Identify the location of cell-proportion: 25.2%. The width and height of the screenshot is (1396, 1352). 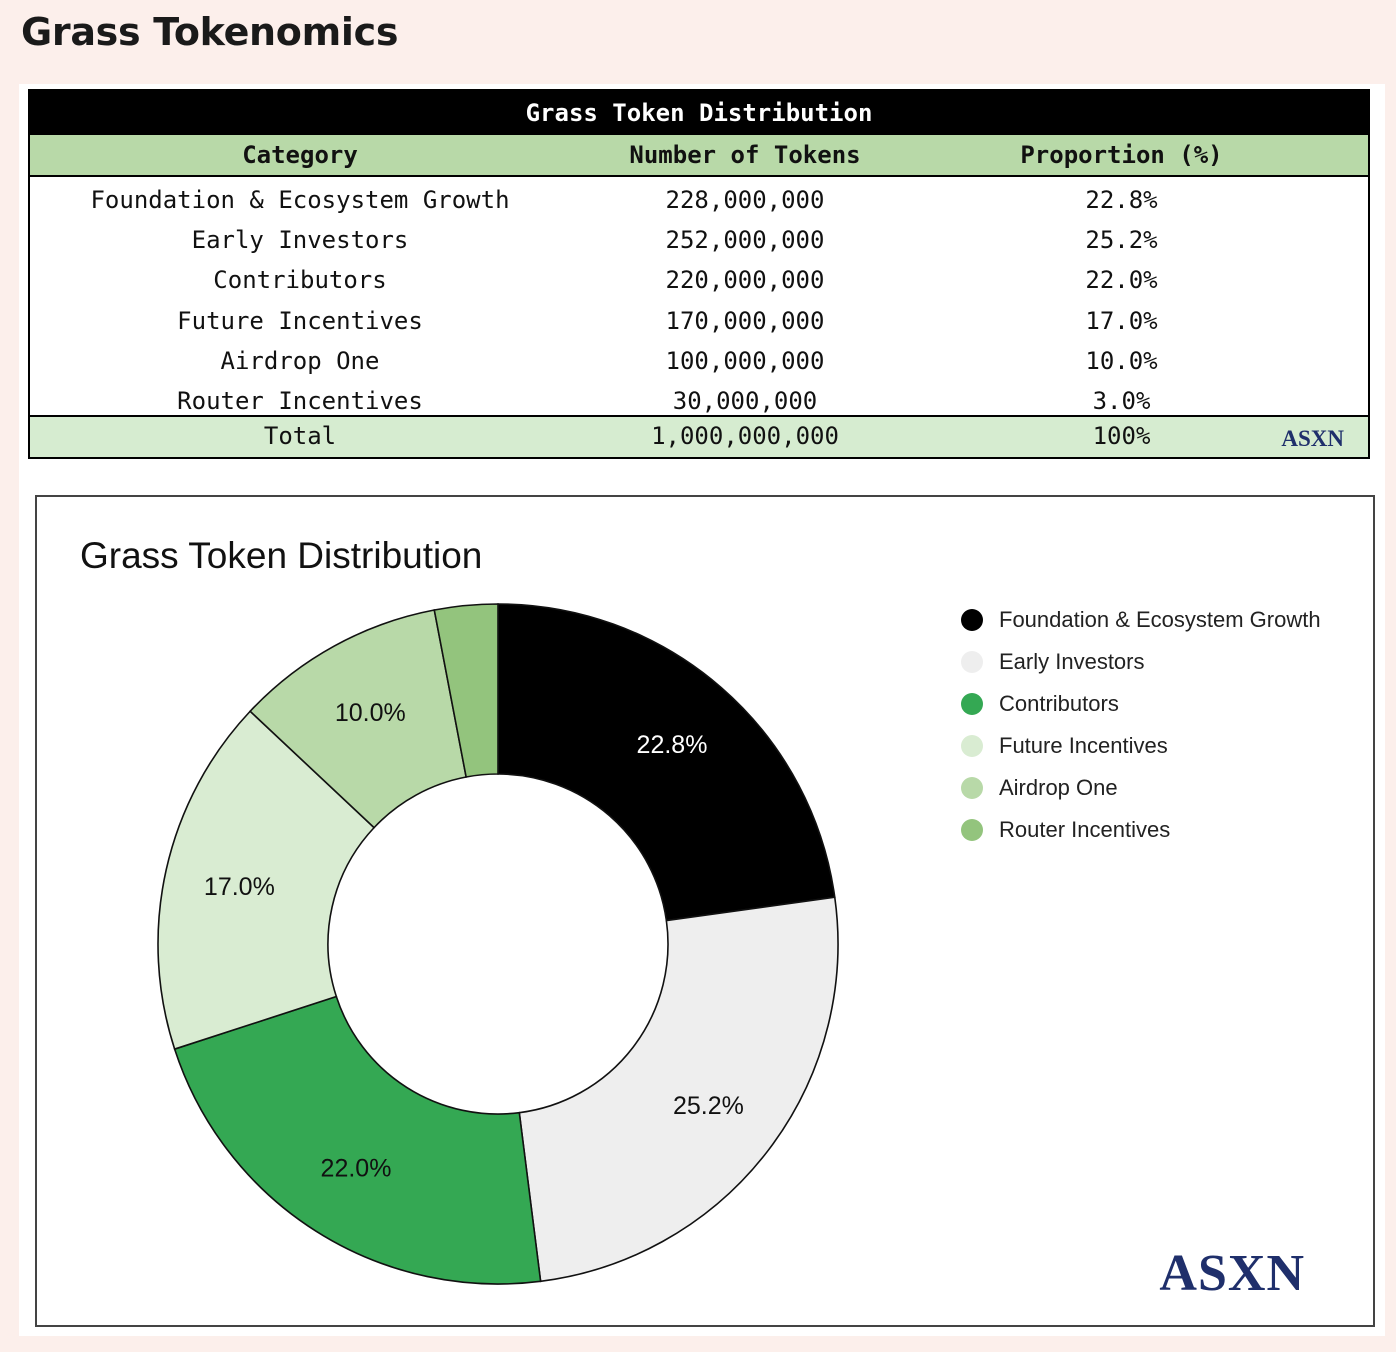
(1121, 240).